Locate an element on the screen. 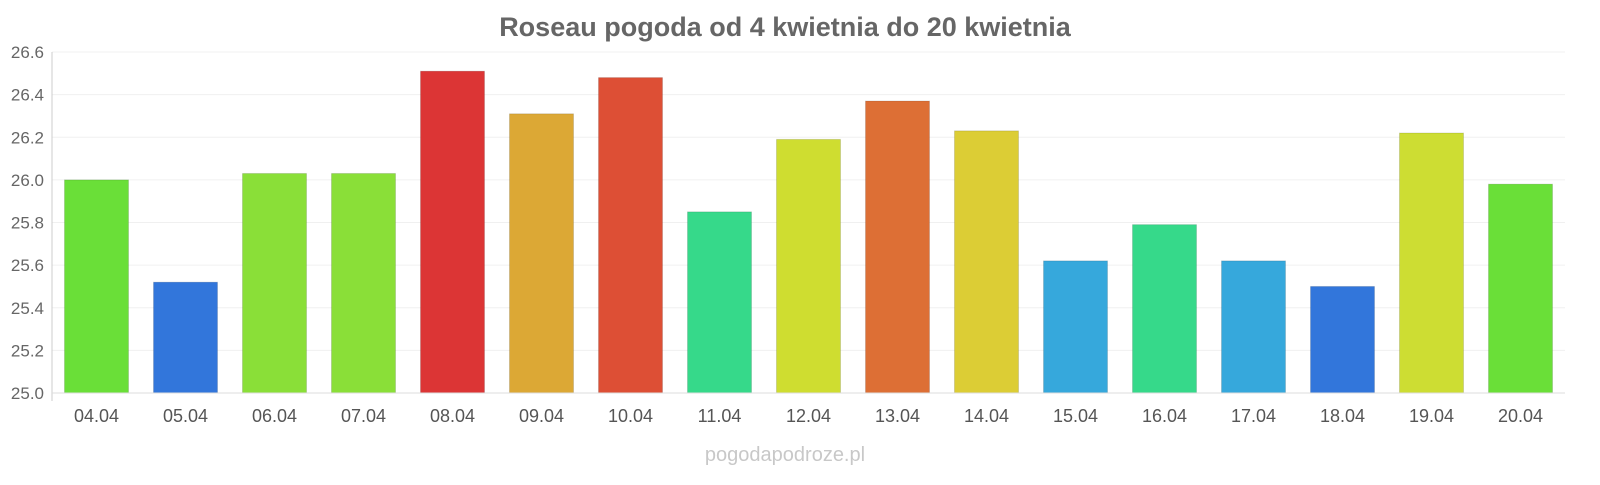 This screenshot has height=485, width=1600. y-tick-label: 25.6 is located at coordinates (27, 265).